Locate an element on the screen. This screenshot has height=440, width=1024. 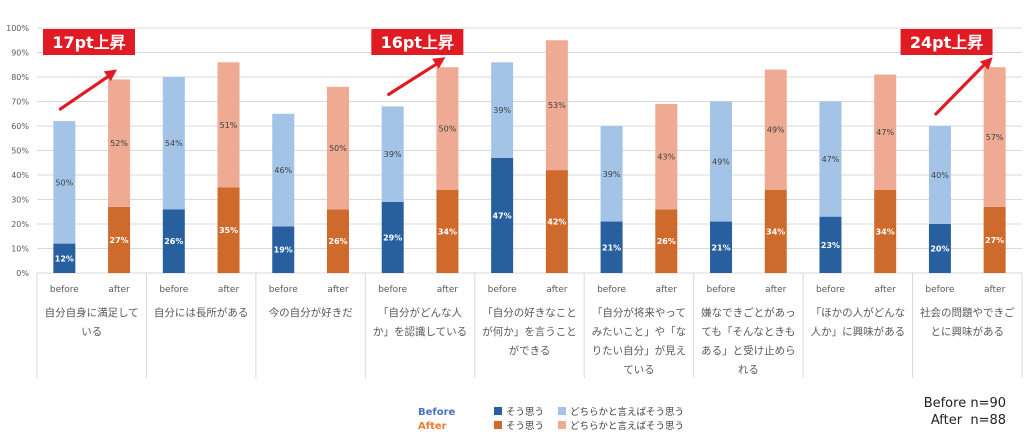
data-label-after-weak: 51% is located at coordinates (229, 125).